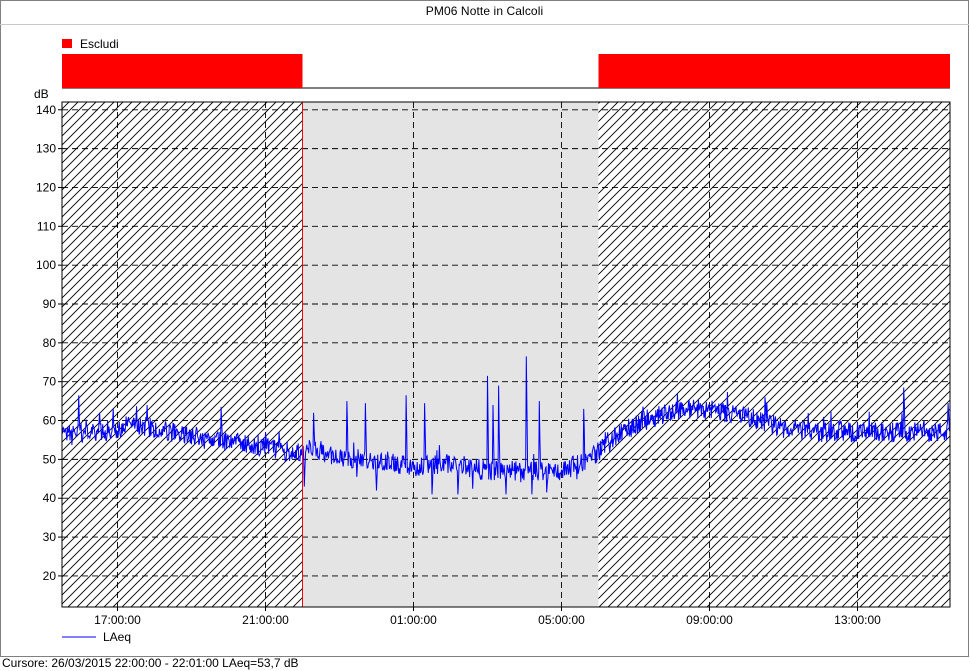 Image resolution: width=970 pixels, height=671 pixels. Describe the element at coordinates (265, 620) in the screenshot. I see `x-tick-label-2: 21:00:00` at that location.